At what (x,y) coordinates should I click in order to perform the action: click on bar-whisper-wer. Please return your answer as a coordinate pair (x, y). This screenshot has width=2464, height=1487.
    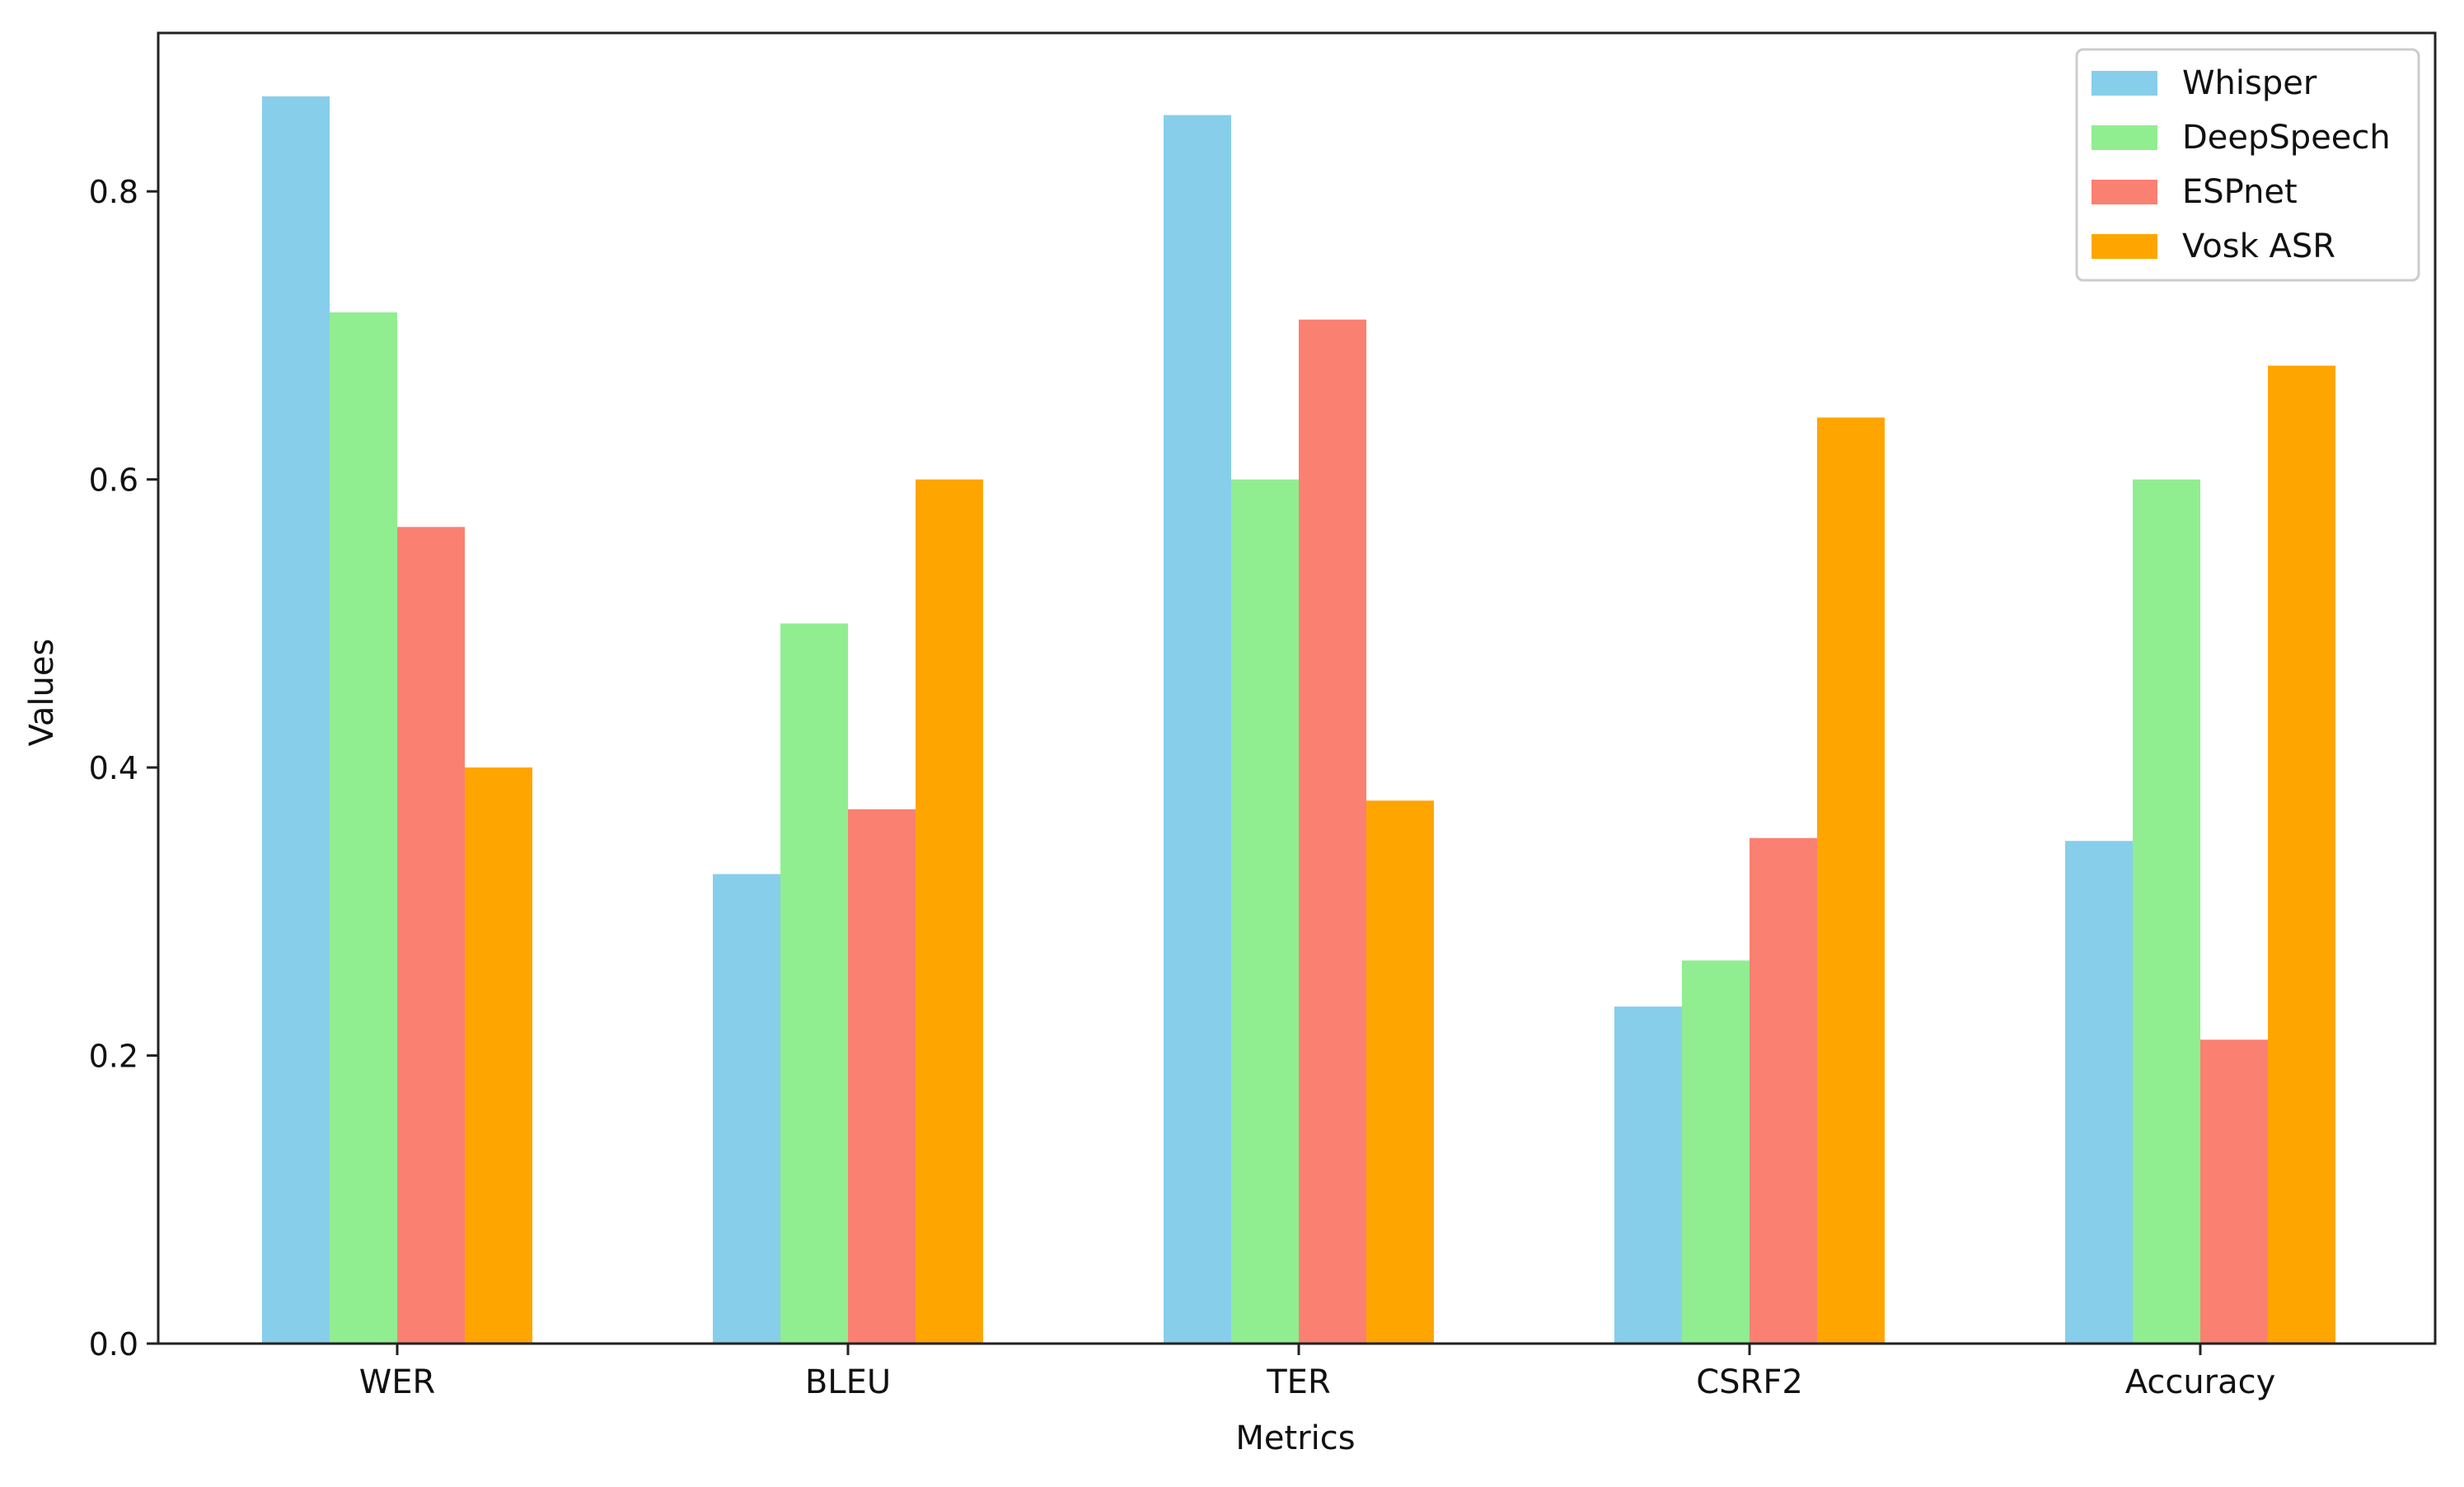
    Looking at the image, I should click on (296, 720).